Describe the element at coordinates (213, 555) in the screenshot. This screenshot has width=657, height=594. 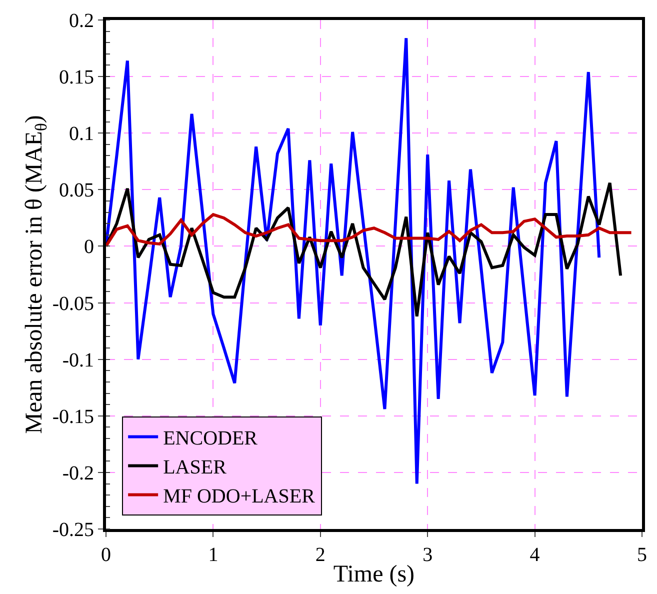
I see `x-tick-label: 1` at that location.